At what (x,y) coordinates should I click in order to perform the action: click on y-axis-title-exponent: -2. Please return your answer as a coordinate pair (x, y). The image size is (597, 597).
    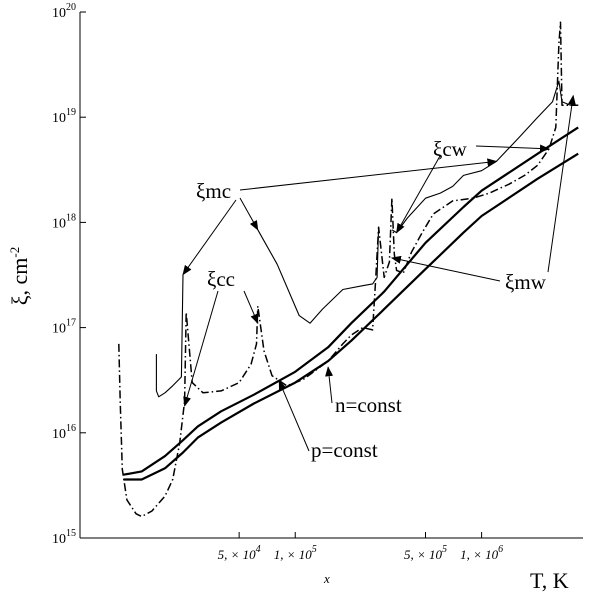
    Looking at the image, I should click on (14, 252).